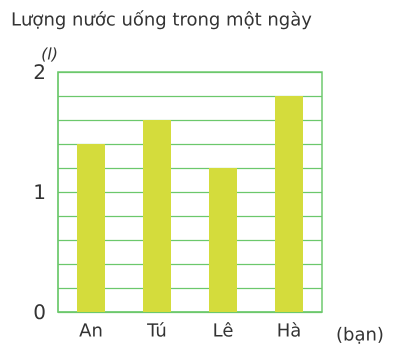 Image resolution: width=411 pixels, height=348 pixels. What do you see at coordinates (161, 20) in the screenshot?
I see `chart-title: Lượng nước uống trong một ngày` at bounding box center [161, 20].